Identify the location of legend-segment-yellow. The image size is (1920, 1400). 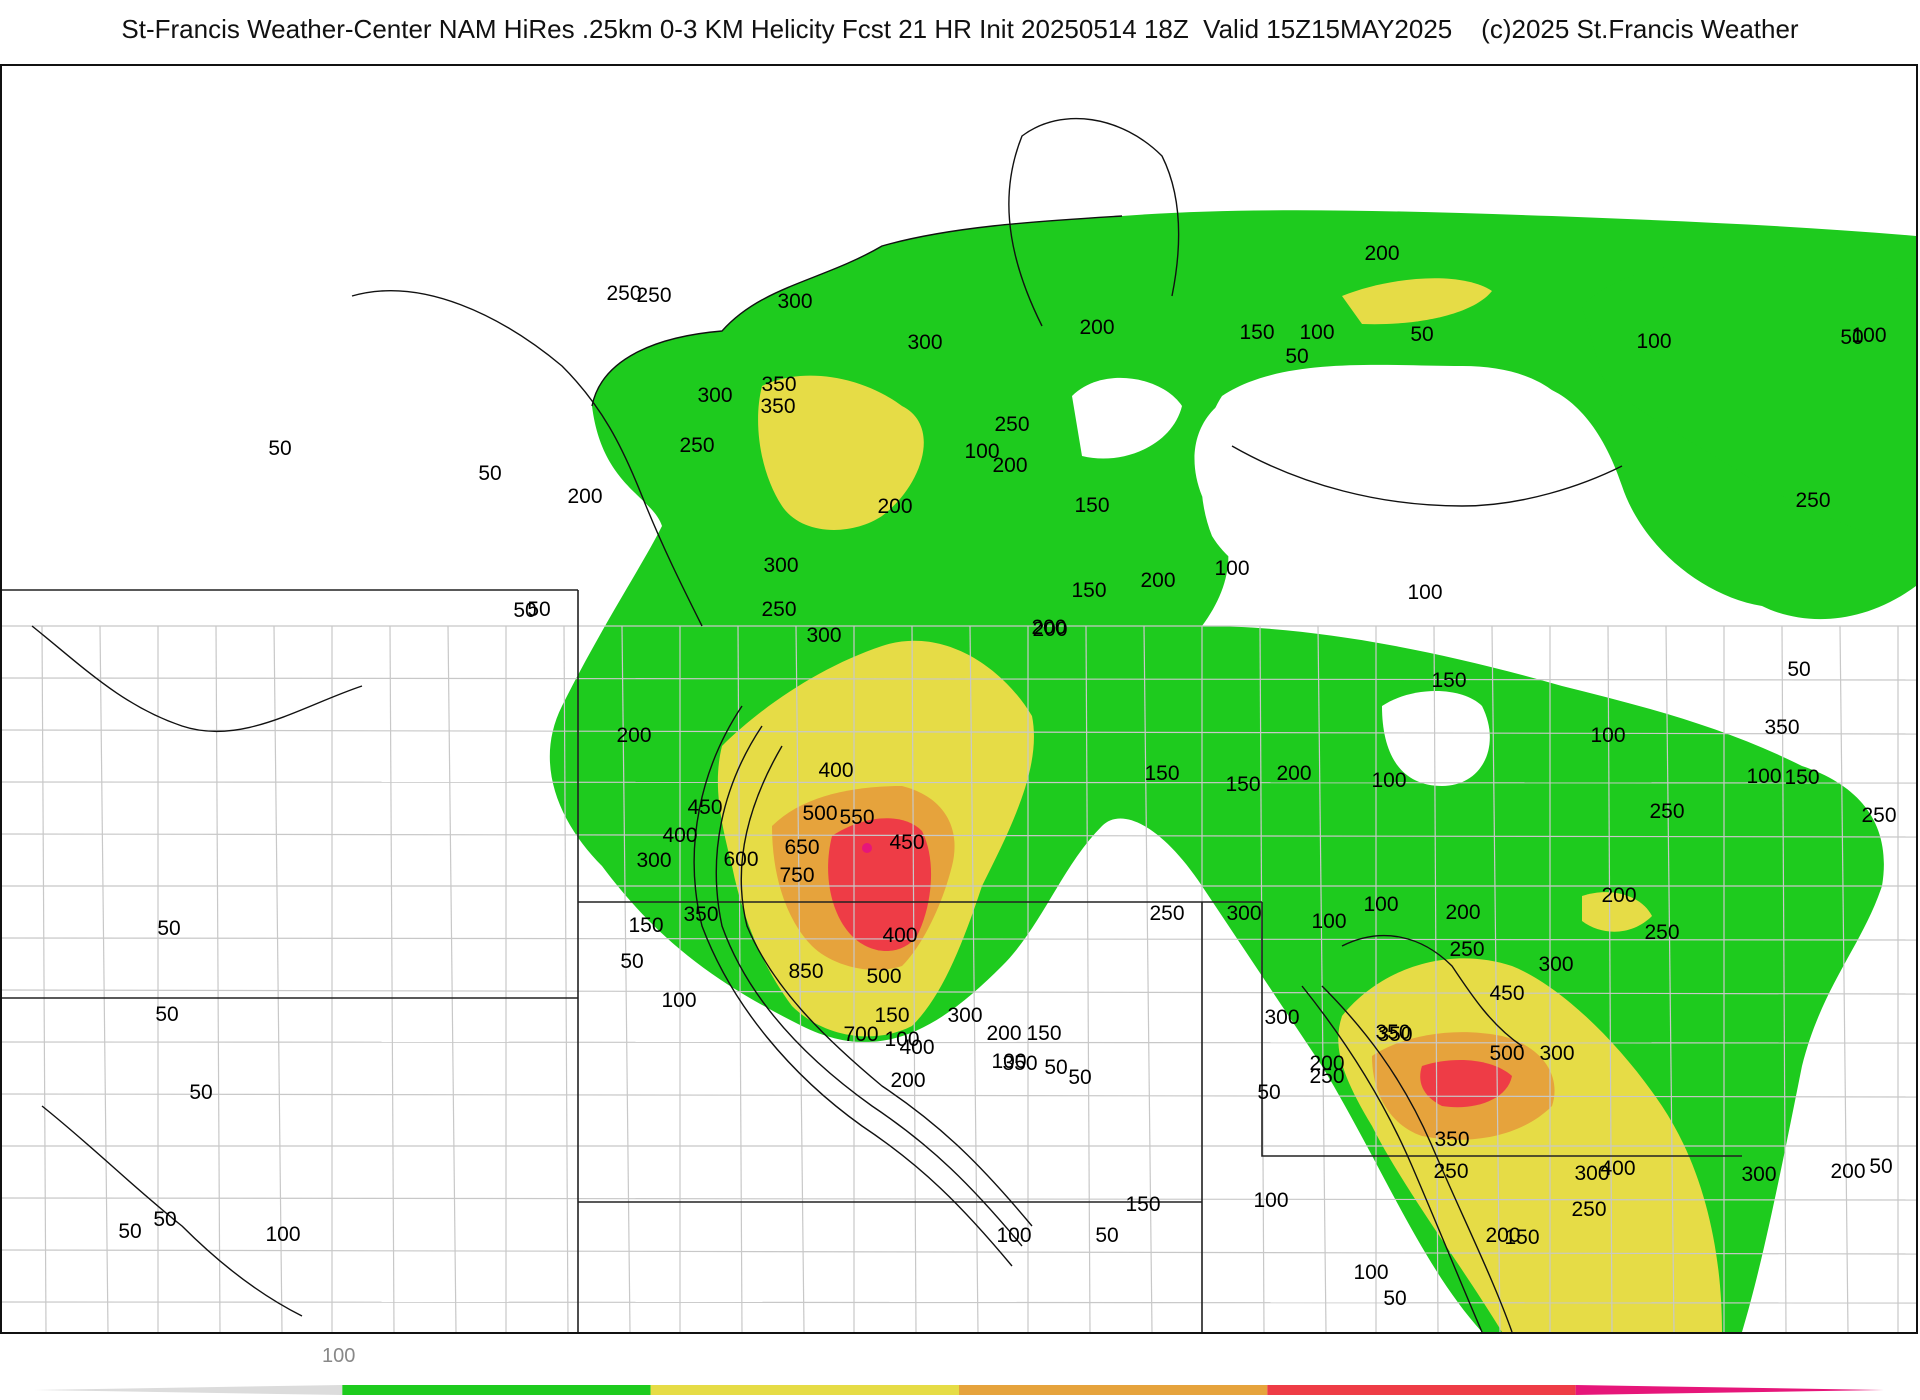
(804, 1390).